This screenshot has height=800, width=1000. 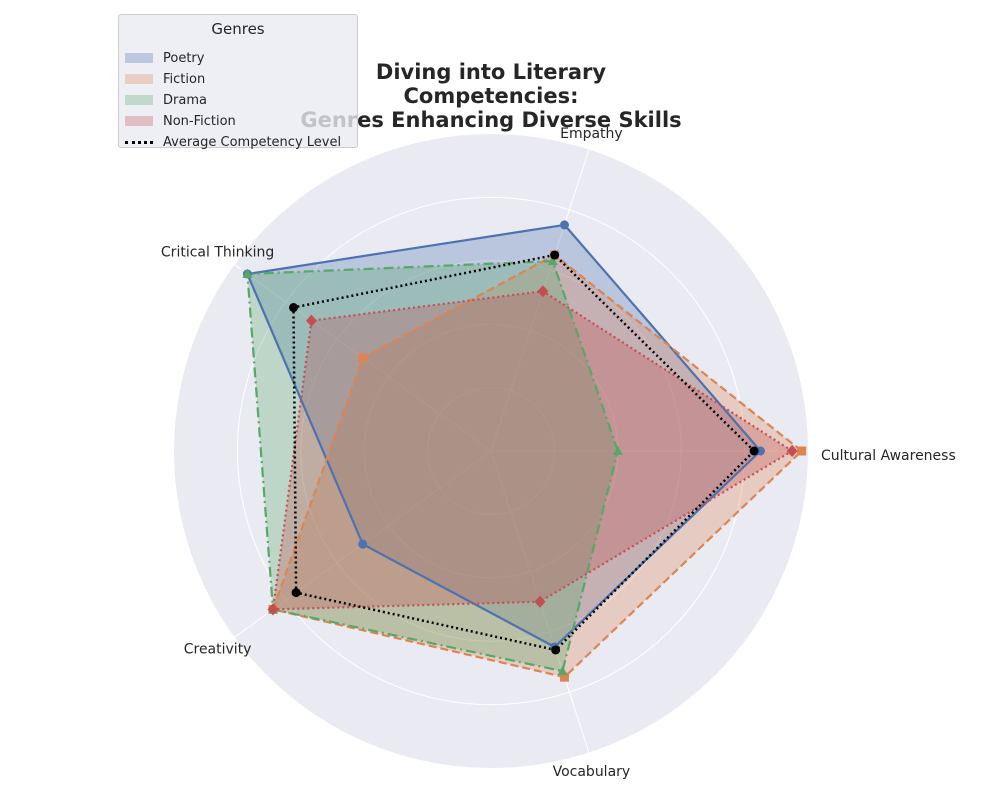 I want to click on legend-swatch-poetry, so click(x=139, y=58).